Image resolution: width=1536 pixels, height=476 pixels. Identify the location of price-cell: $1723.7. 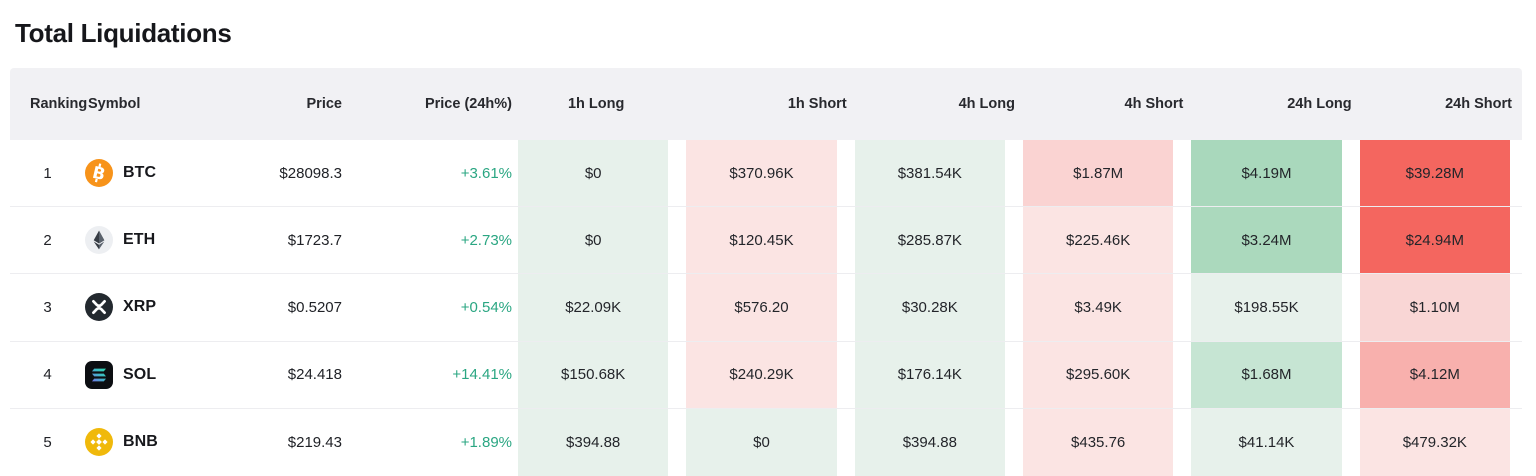
(314, 240).